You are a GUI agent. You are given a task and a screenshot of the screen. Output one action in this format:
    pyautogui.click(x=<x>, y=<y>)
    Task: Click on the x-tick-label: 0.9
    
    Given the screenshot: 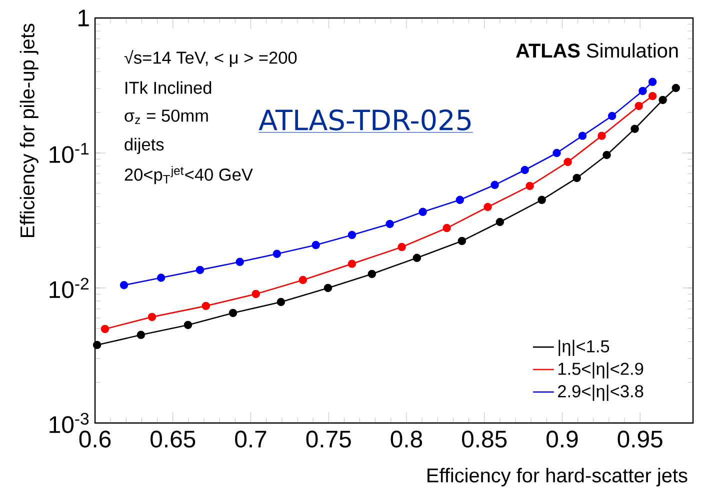 What is the action you would take?
    pyautogui.click(x=562, y=439)
    